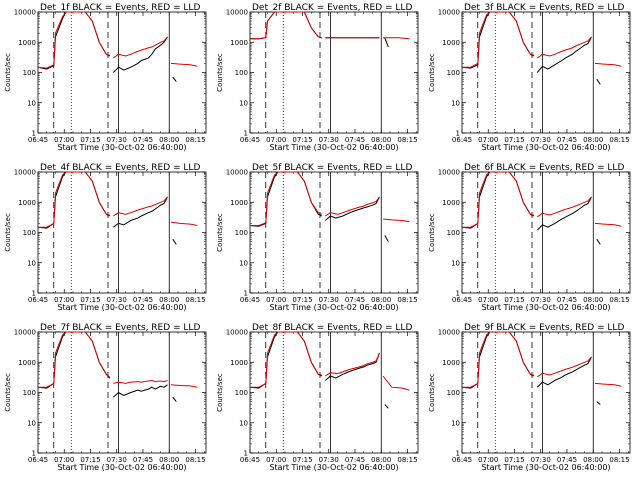  What do you see at coordinates (544, 168) in the screenshot?
I see `chart-title: Det_6f BLACK = Events, RED = LLD` at bounding box center [544, 168].